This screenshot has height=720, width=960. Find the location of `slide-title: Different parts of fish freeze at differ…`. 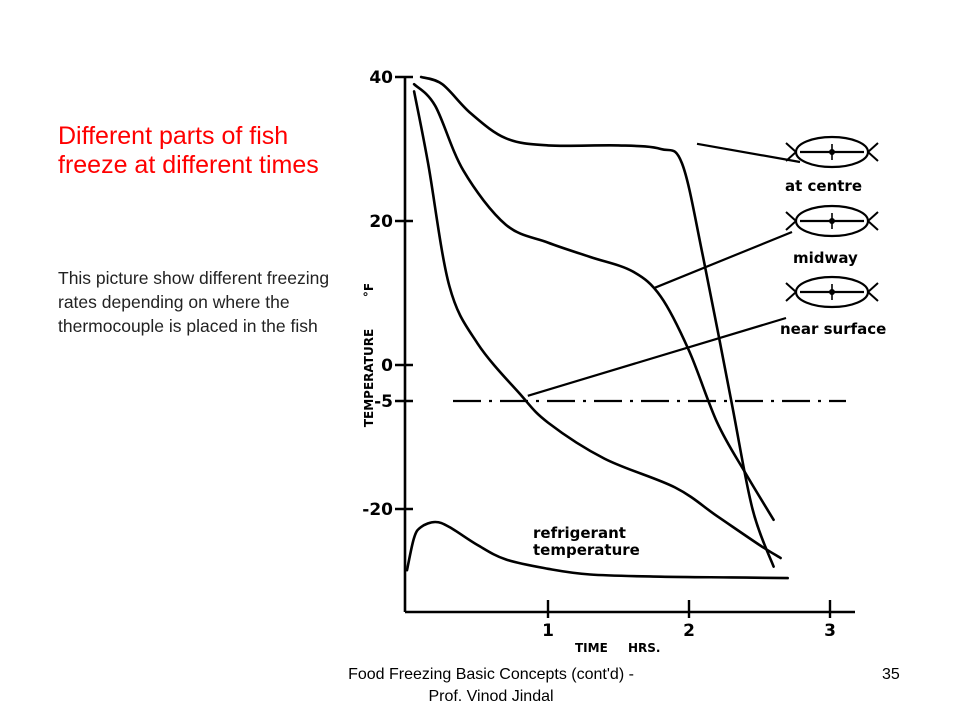

slide-title: Different parts of fish freeze at differ… is located at coordinates (188, 150).